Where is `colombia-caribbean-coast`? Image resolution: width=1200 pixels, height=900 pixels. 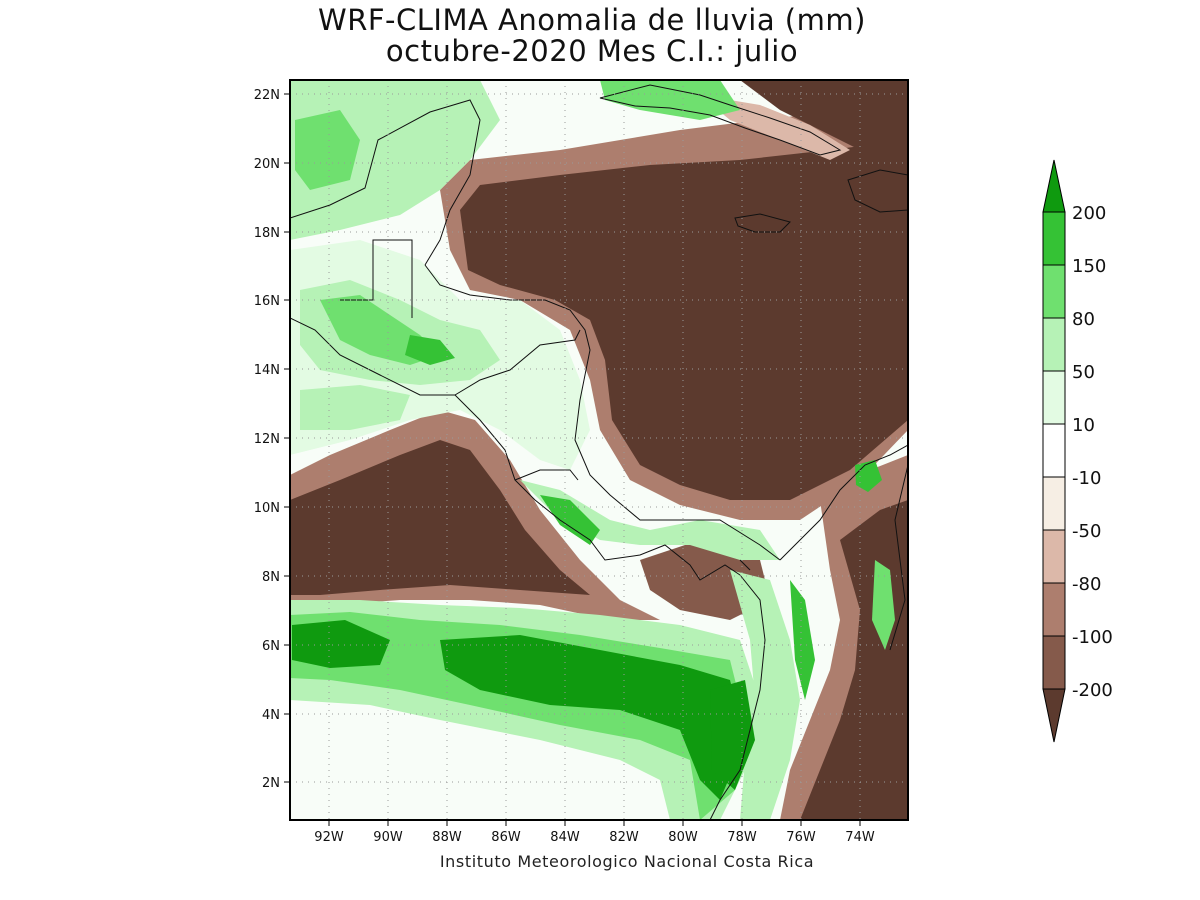 colombia-caribbean-coast is located at coordinates (843, 502).